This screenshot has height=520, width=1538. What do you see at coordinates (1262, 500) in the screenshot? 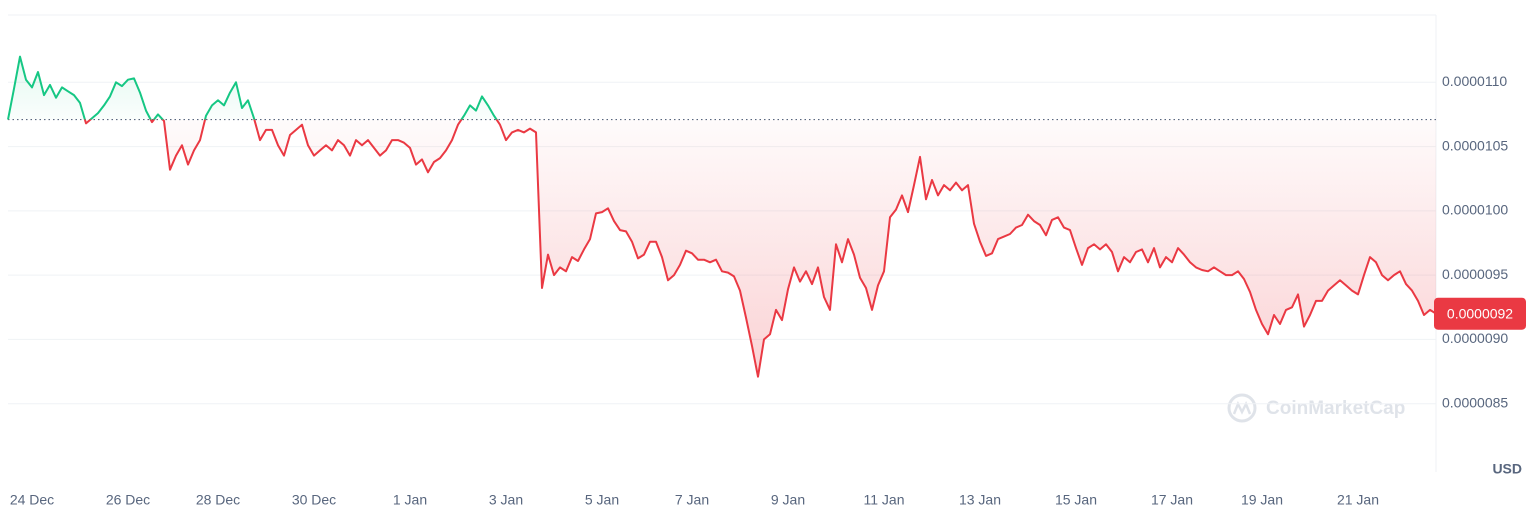
I see `x-tick-label: 19 Jan` at bounding box center [1262, 500].